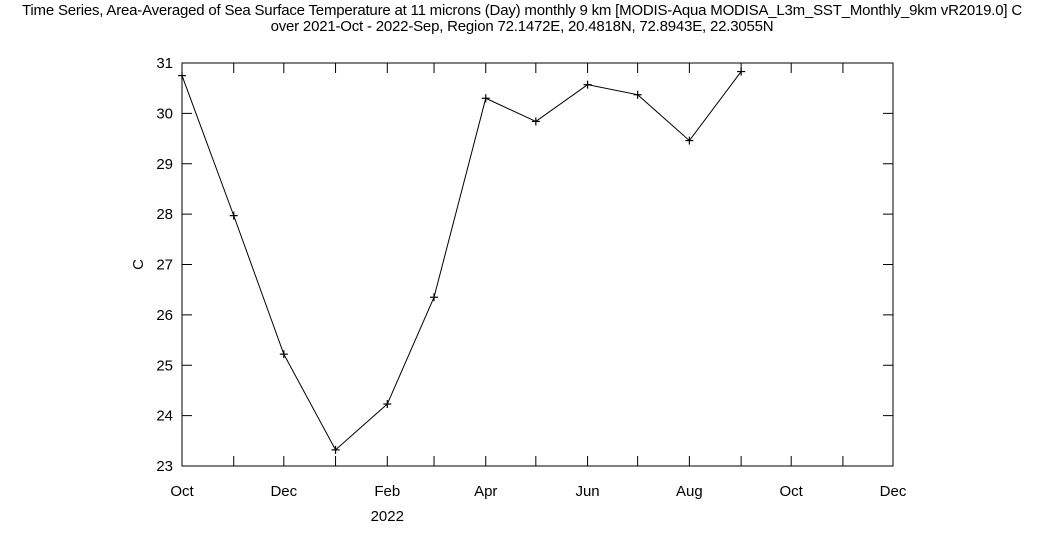  I want to click on y-tick-label: 28, so click(164, 214).